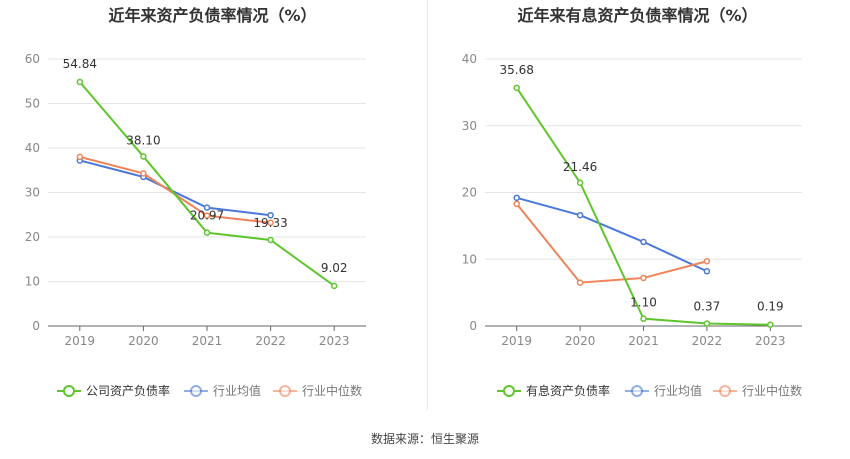 This screenshot has height=459, width=850. I want to click on legend-label: 有息资产负债率, so click(568, 390).